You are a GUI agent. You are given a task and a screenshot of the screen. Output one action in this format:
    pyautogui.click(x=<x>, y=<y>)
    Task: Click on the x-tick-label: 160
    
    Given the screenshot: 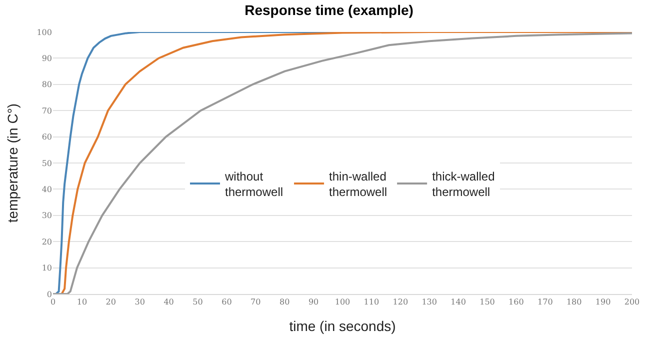 What is the action you would take?
    pyautogui.click(x=516, y=302)
    